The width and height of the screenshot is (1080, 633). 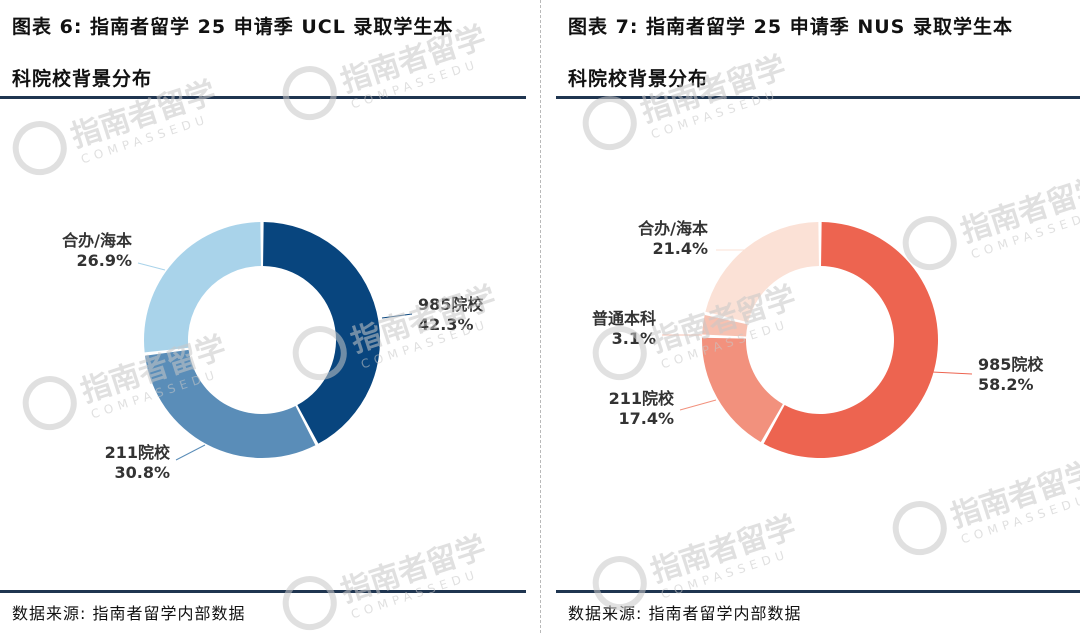 I want to click on slice-label: 普通本科, so click(x=624, y=318).